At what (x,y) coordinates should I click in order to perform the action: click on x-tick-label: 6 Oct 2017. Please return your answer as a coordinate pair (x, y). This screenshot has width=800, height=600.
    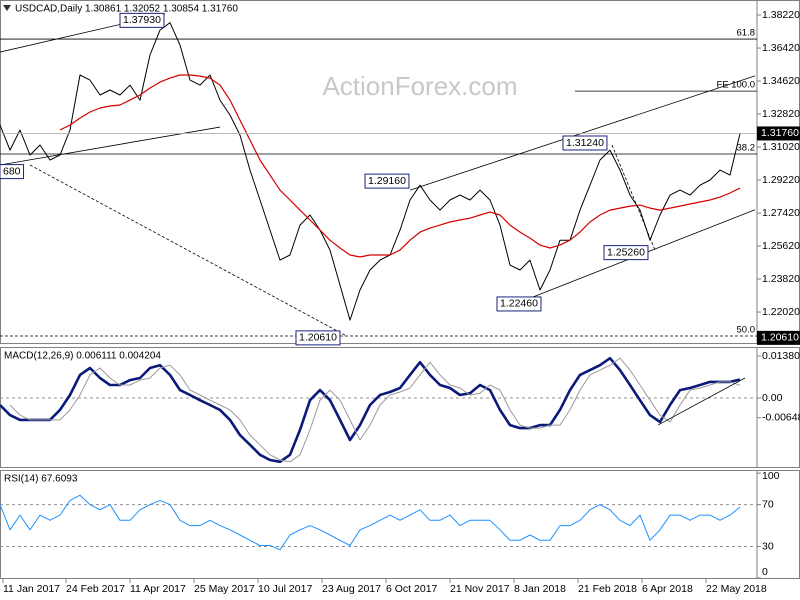
    Looking at the image, I should click on (412, 589).